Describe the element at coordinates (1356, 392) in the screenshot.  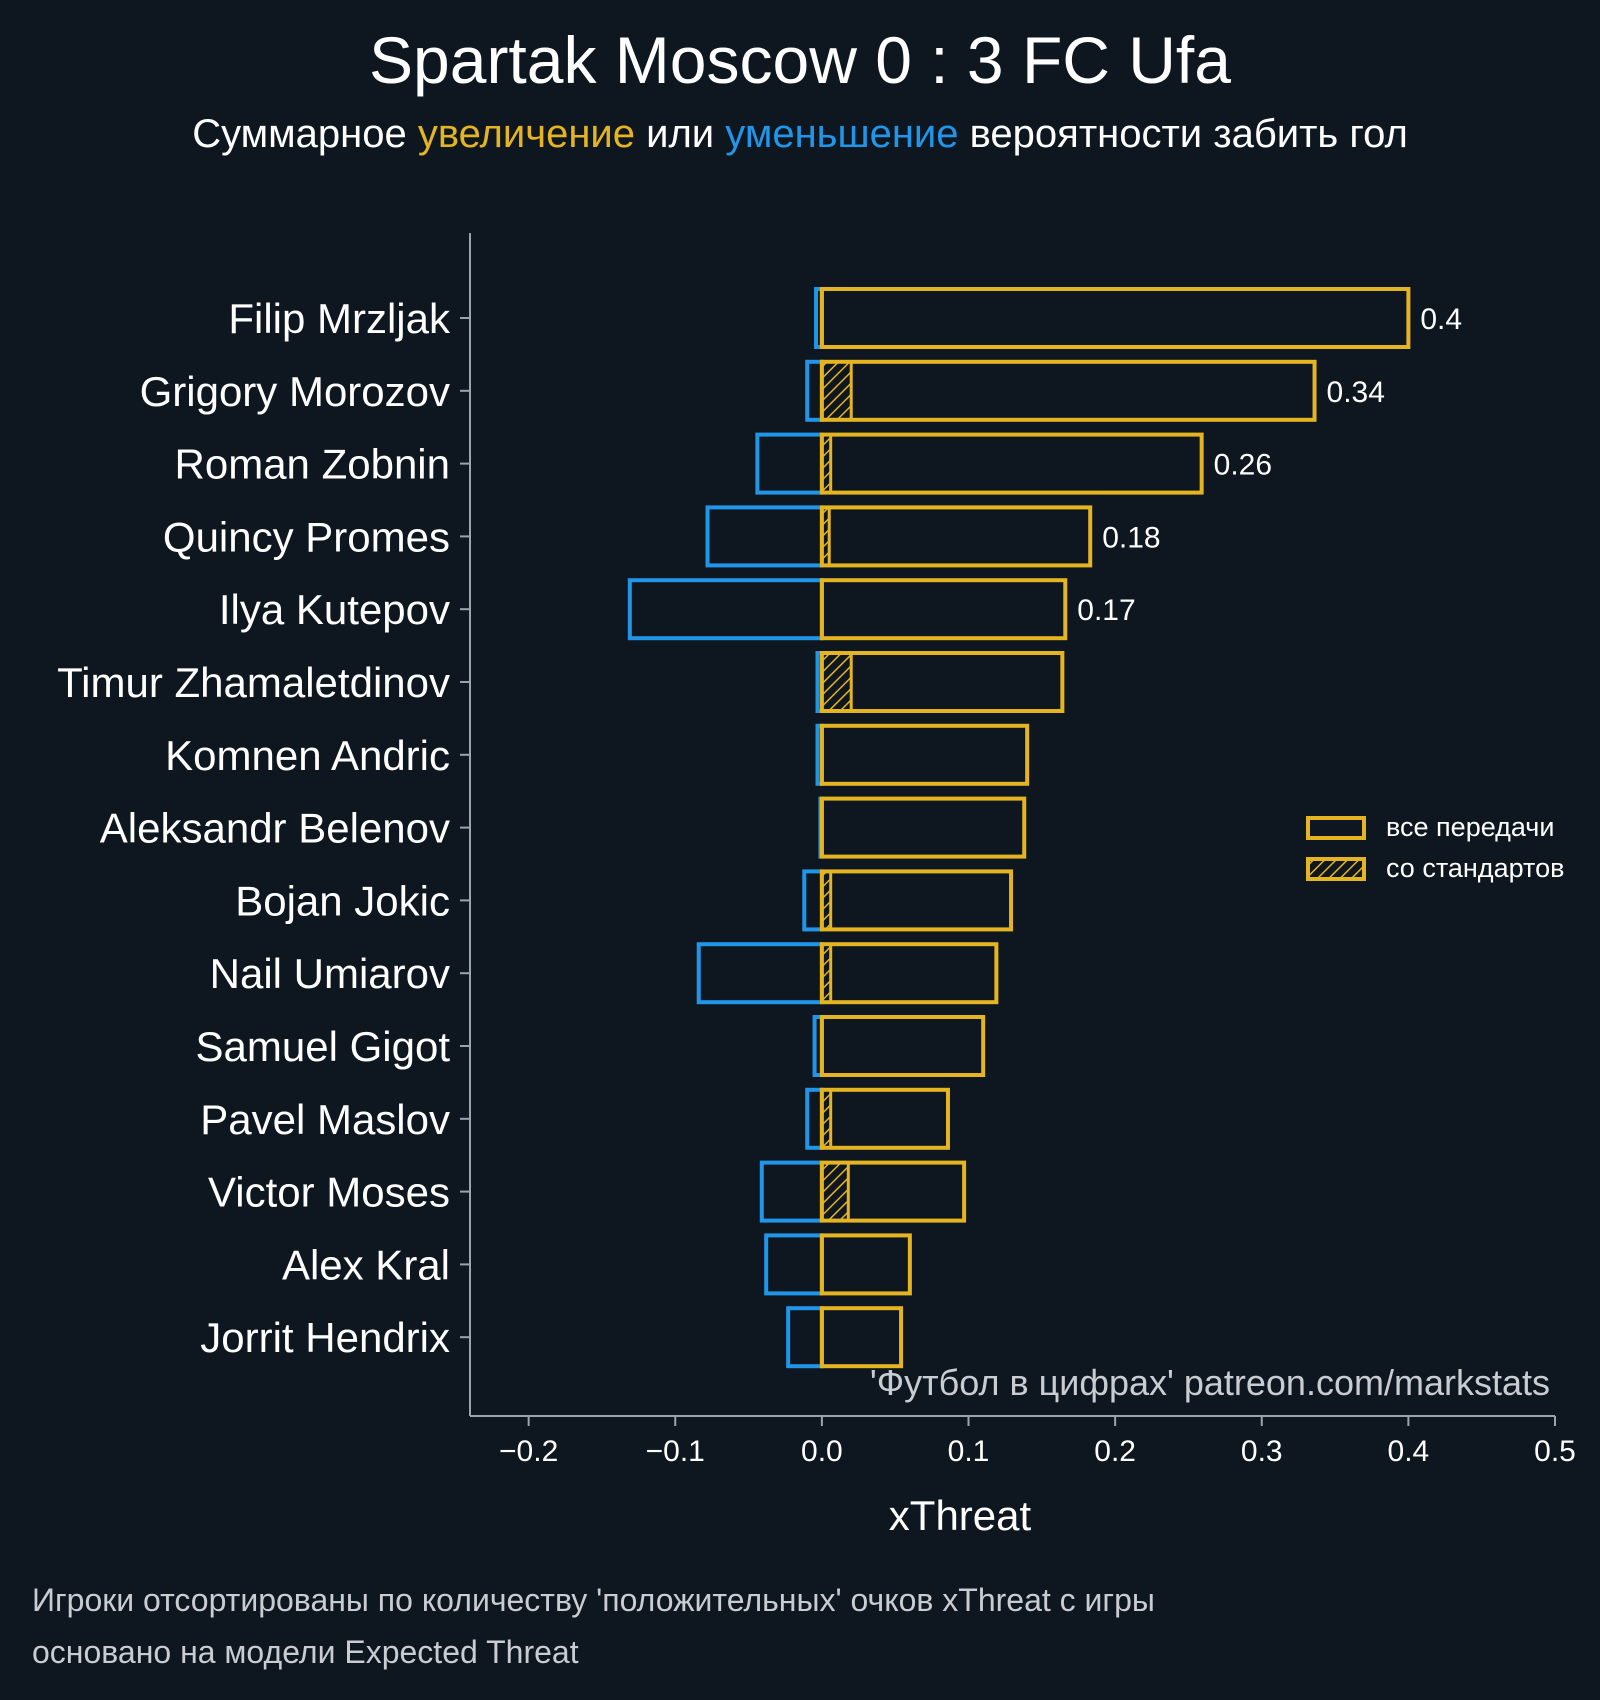
I see `value-label: 0.34` at that location.